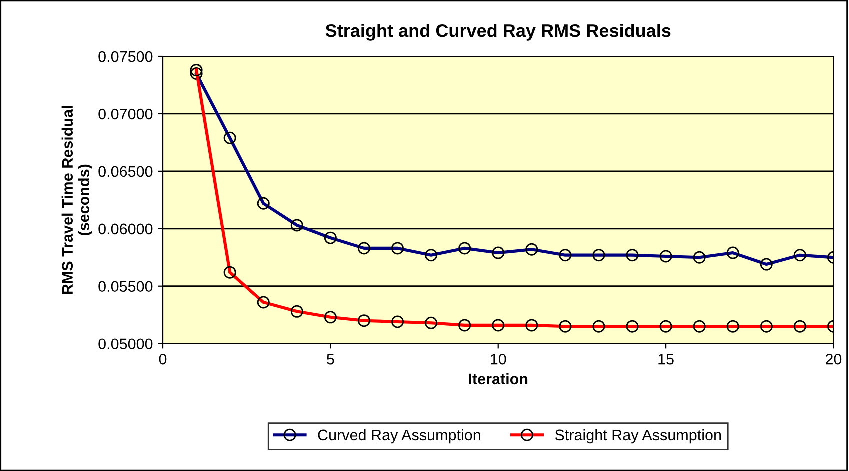 The width and height of the screenshot is (849, 471). Describe the element at coordinates (498, 359) in the screenshot. I see `x-tick-label: 10` at that location.